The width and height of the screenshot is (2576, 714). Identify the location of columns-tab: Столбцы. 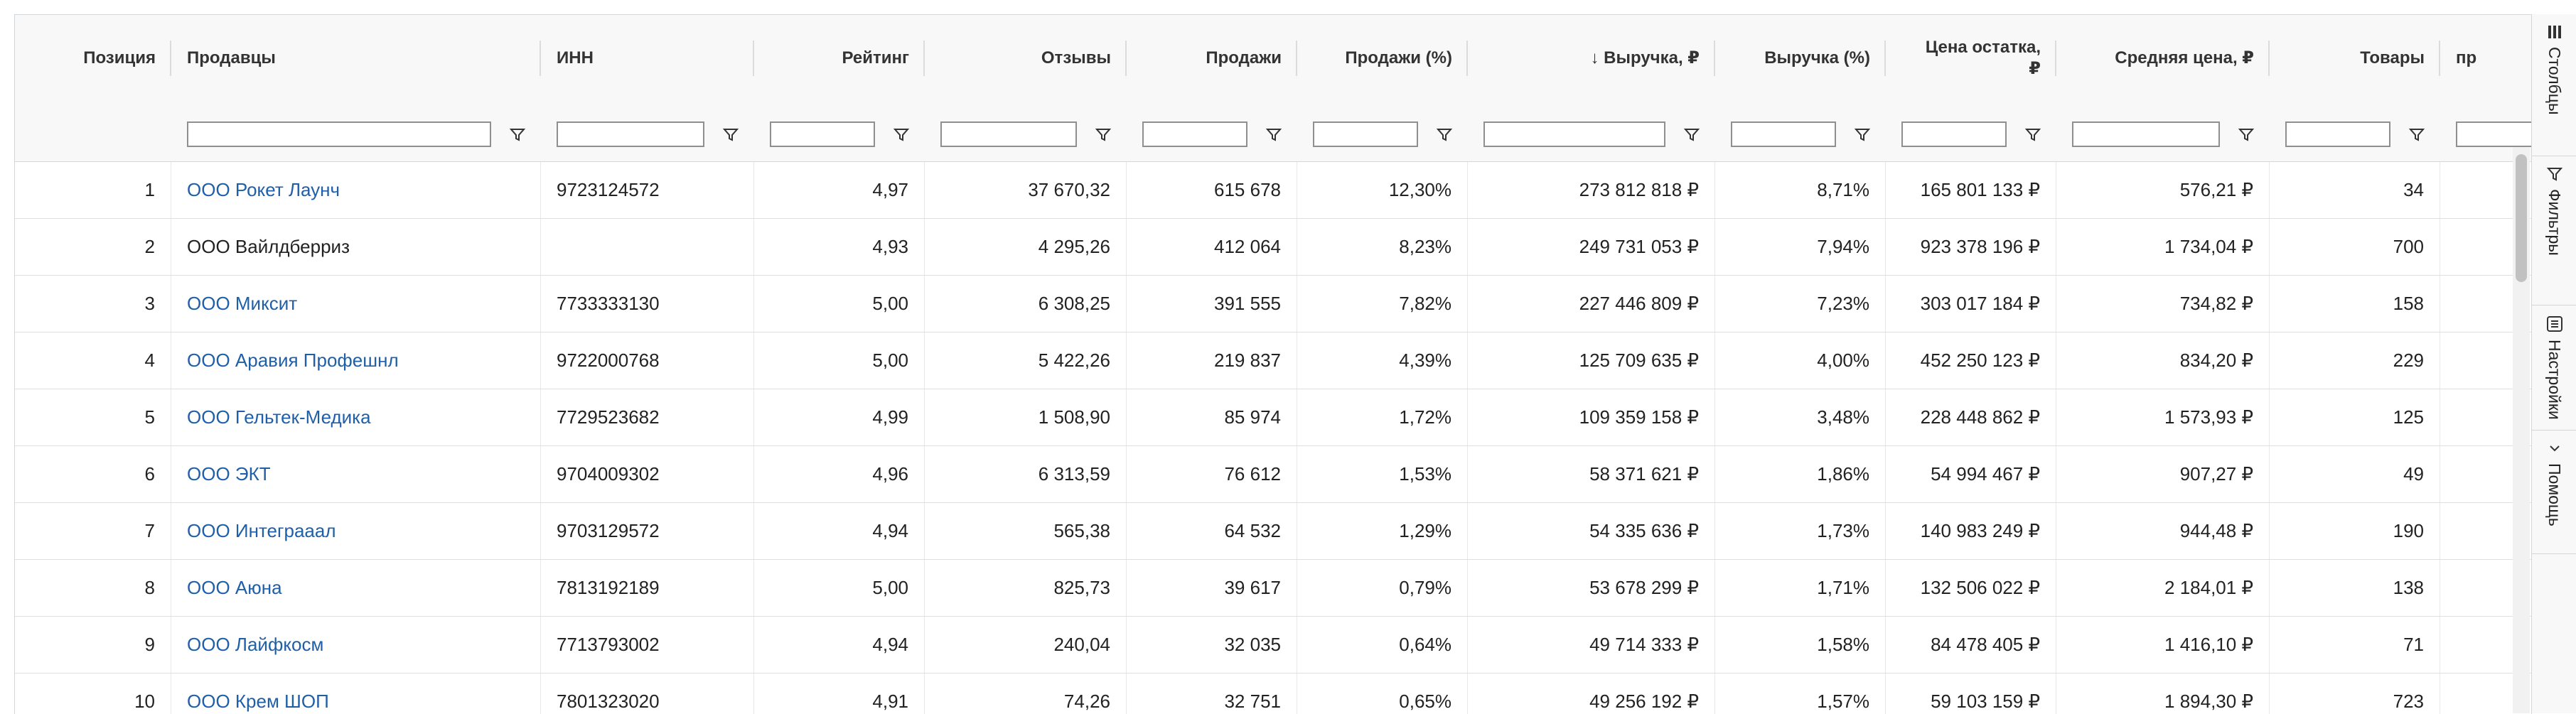
(2554, 85).